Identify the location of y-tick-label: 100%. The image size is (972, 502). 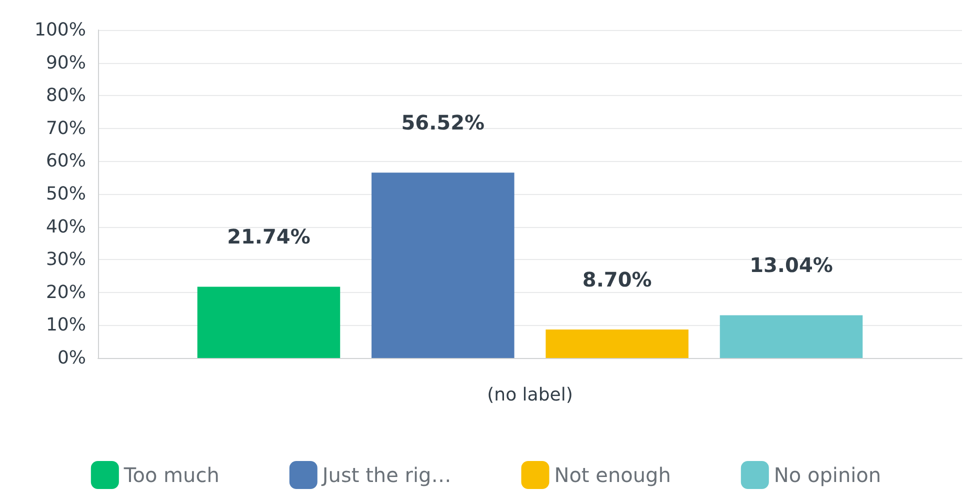
(60, 30).